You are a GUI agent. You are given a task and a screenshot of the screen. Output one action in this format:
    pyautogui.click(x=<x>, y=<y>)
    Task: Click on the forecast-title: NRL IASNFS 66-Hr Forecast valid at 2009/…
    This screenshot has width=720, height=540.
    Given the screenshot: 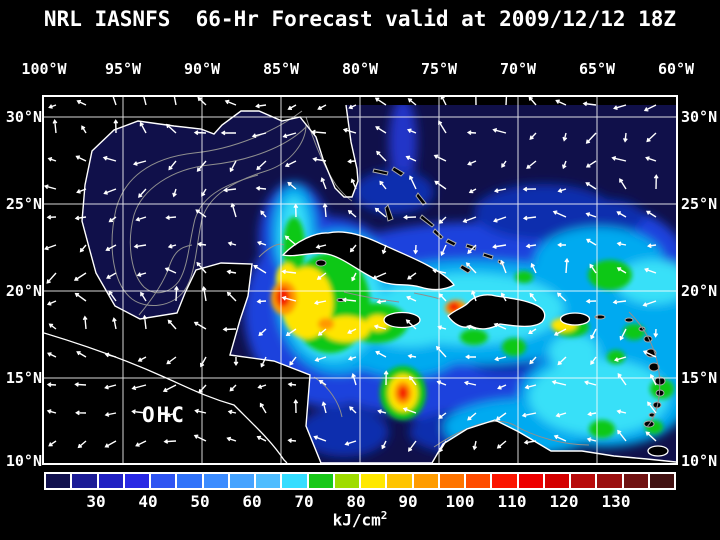 What is the action you would take?
    pyautogui.click(x=360, y=19)
    